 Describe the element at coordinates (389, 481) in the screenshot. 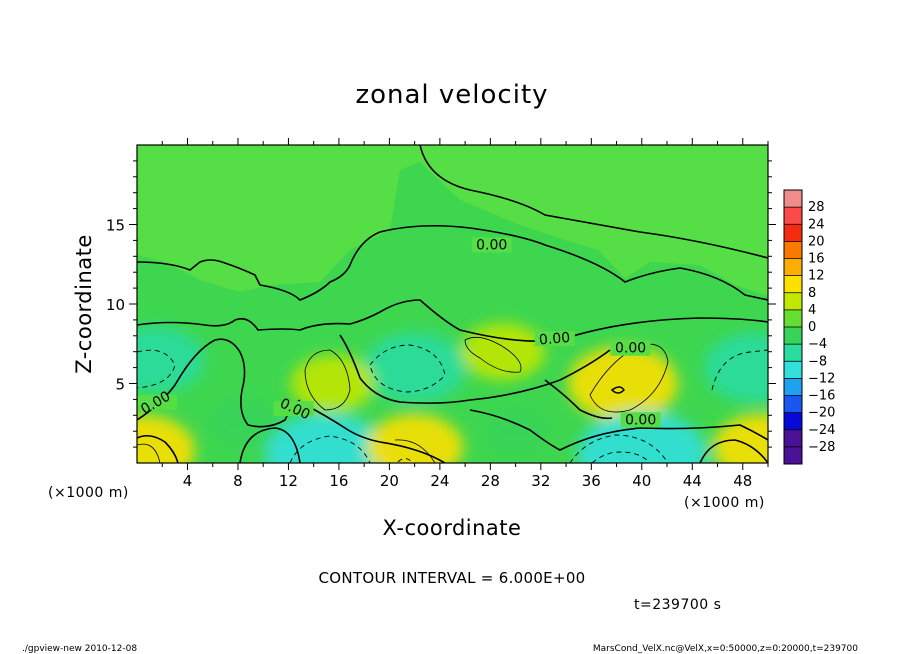

I see `x-tick-label: 20` at that location.